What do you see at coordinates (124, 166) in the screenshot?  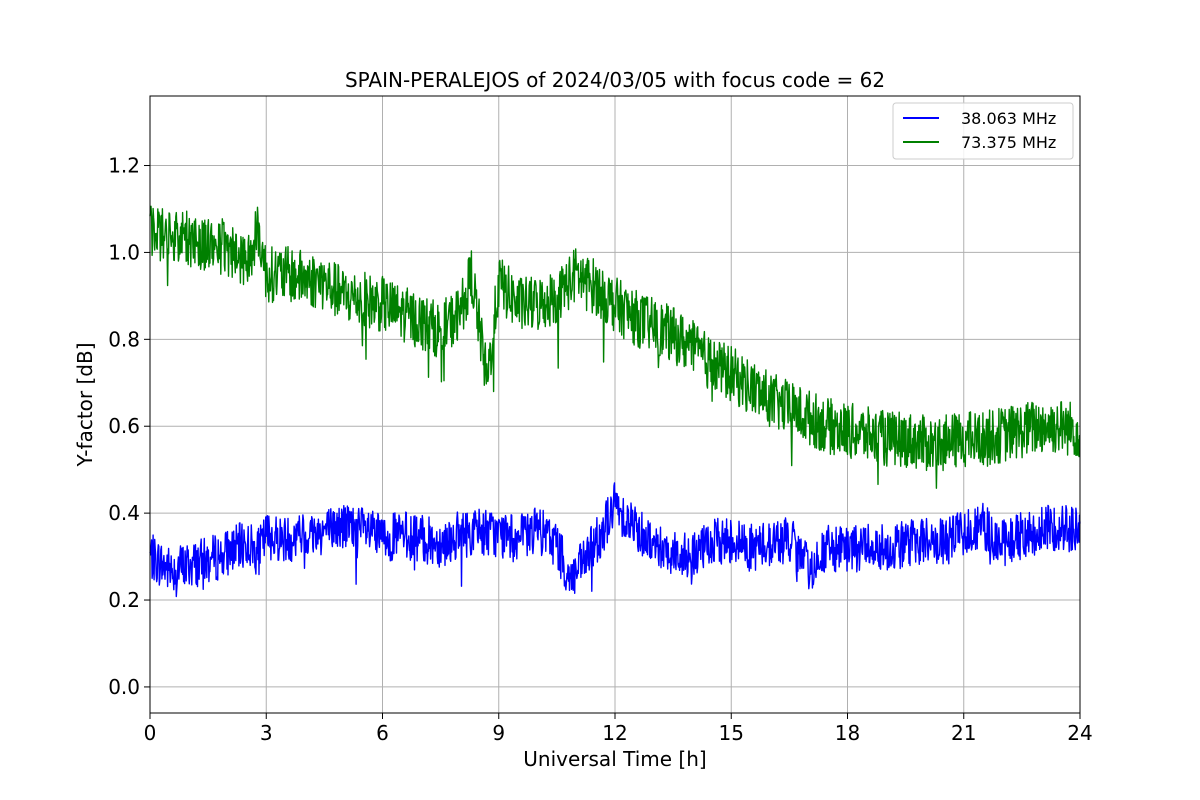 I see `y-tick-label: 1.2` at bounding box center [124, 166].